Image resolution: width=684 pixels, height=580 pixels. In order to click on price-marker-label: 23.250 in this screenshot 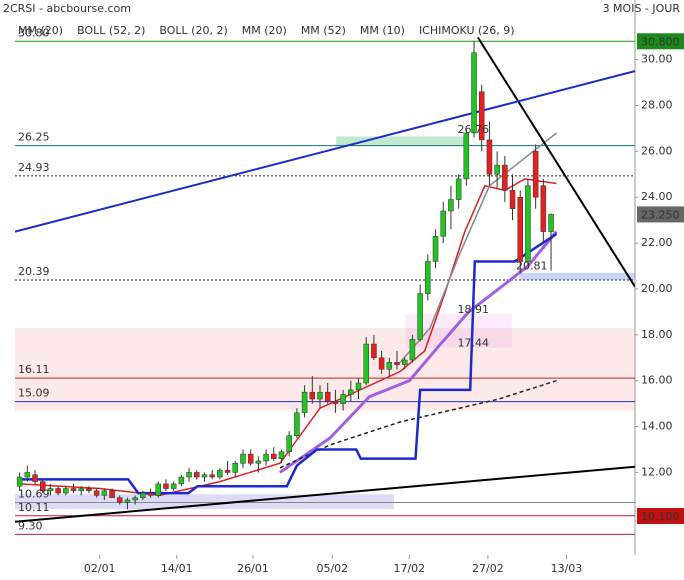, I will do `click(660, 214)`.